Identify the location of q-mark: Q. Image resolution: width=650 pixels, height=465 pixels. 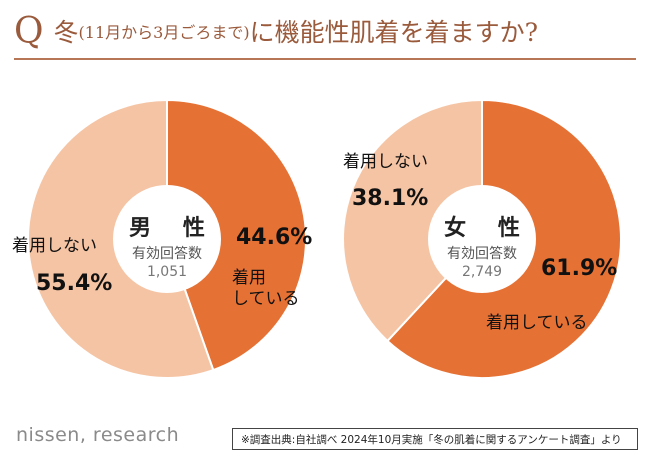
(29, 31).